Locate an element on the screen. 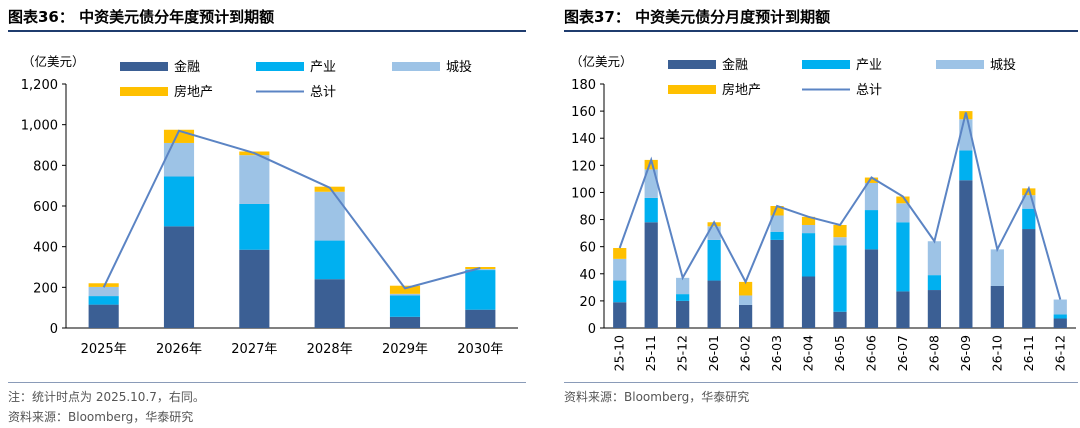 This screenshot has width=1080, height=428. annual-legend-label-urban-investment: 城投 is located at coordinates (459, 67).